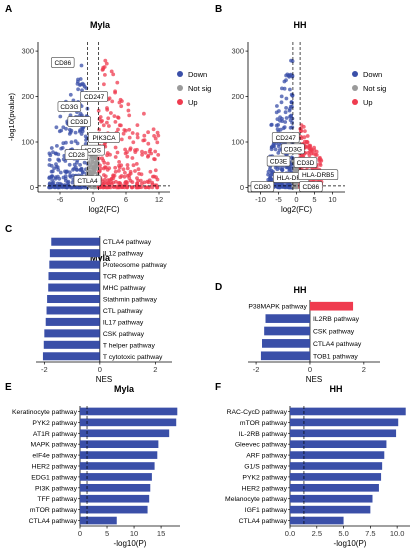 The width and height of the screenshot is (416, 550). I want to click on bar-label-rac-cycd-pathway: RAC-CycD pathway, so click(257, 412).